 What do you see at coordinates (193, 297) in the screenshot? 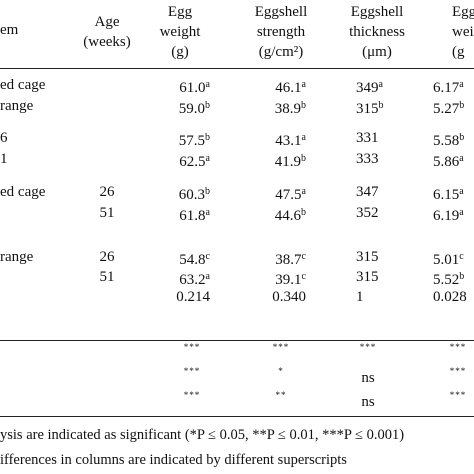
I see `cell-value: 0.214` at bounding box center [193, 297].